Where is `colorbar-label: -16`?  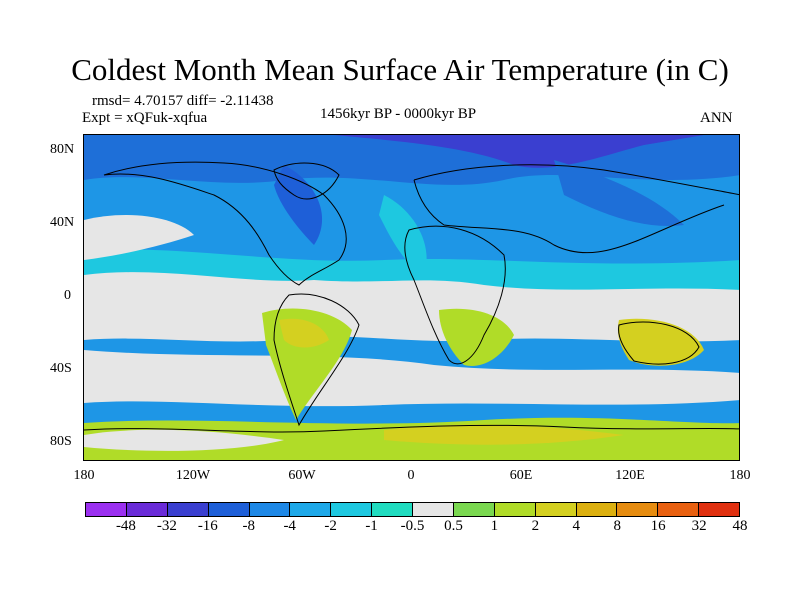 colorbar-label: -16 is located at coordinates (207, 526).